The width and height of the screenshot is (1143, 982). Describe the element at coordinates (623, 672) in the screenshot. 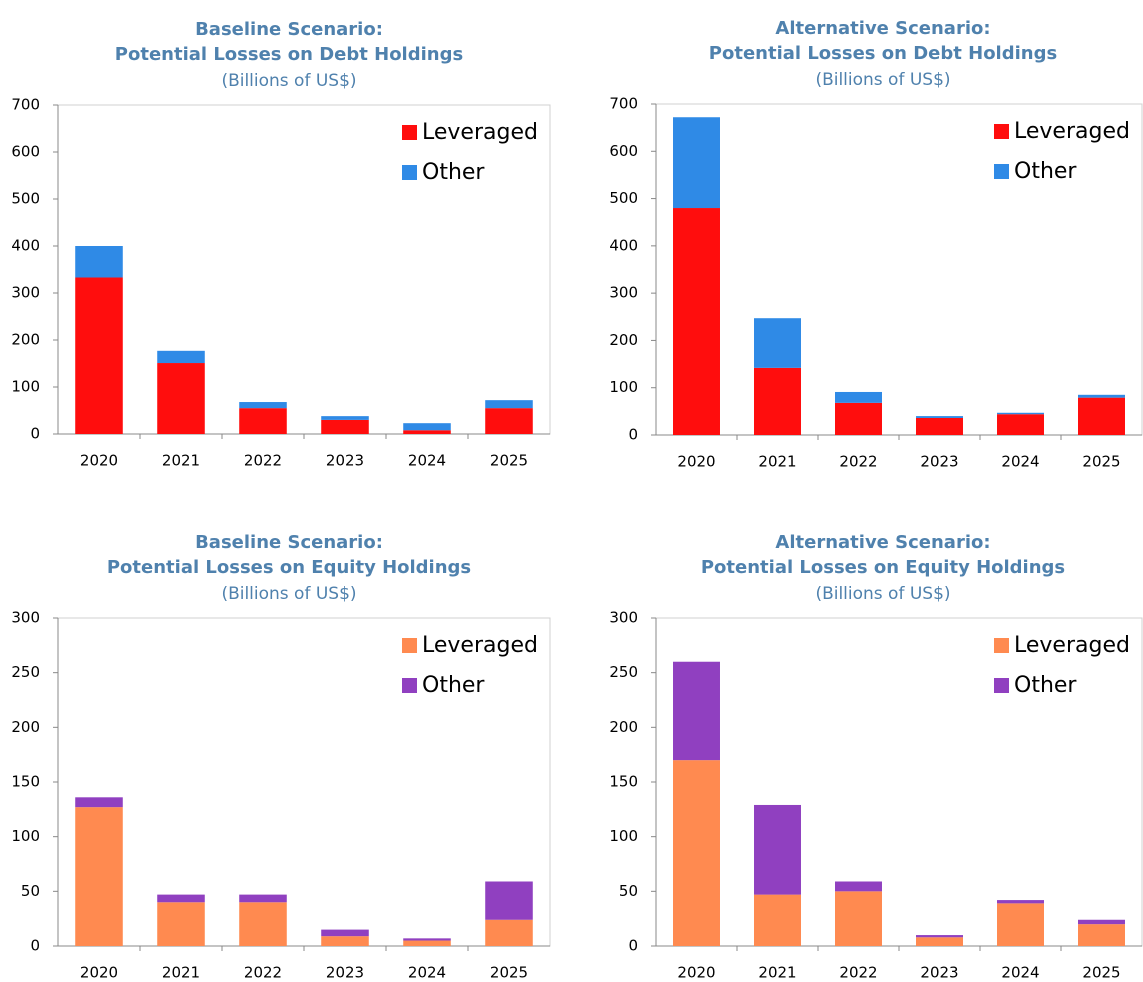

I see `y-tick-label: 250` at that location.